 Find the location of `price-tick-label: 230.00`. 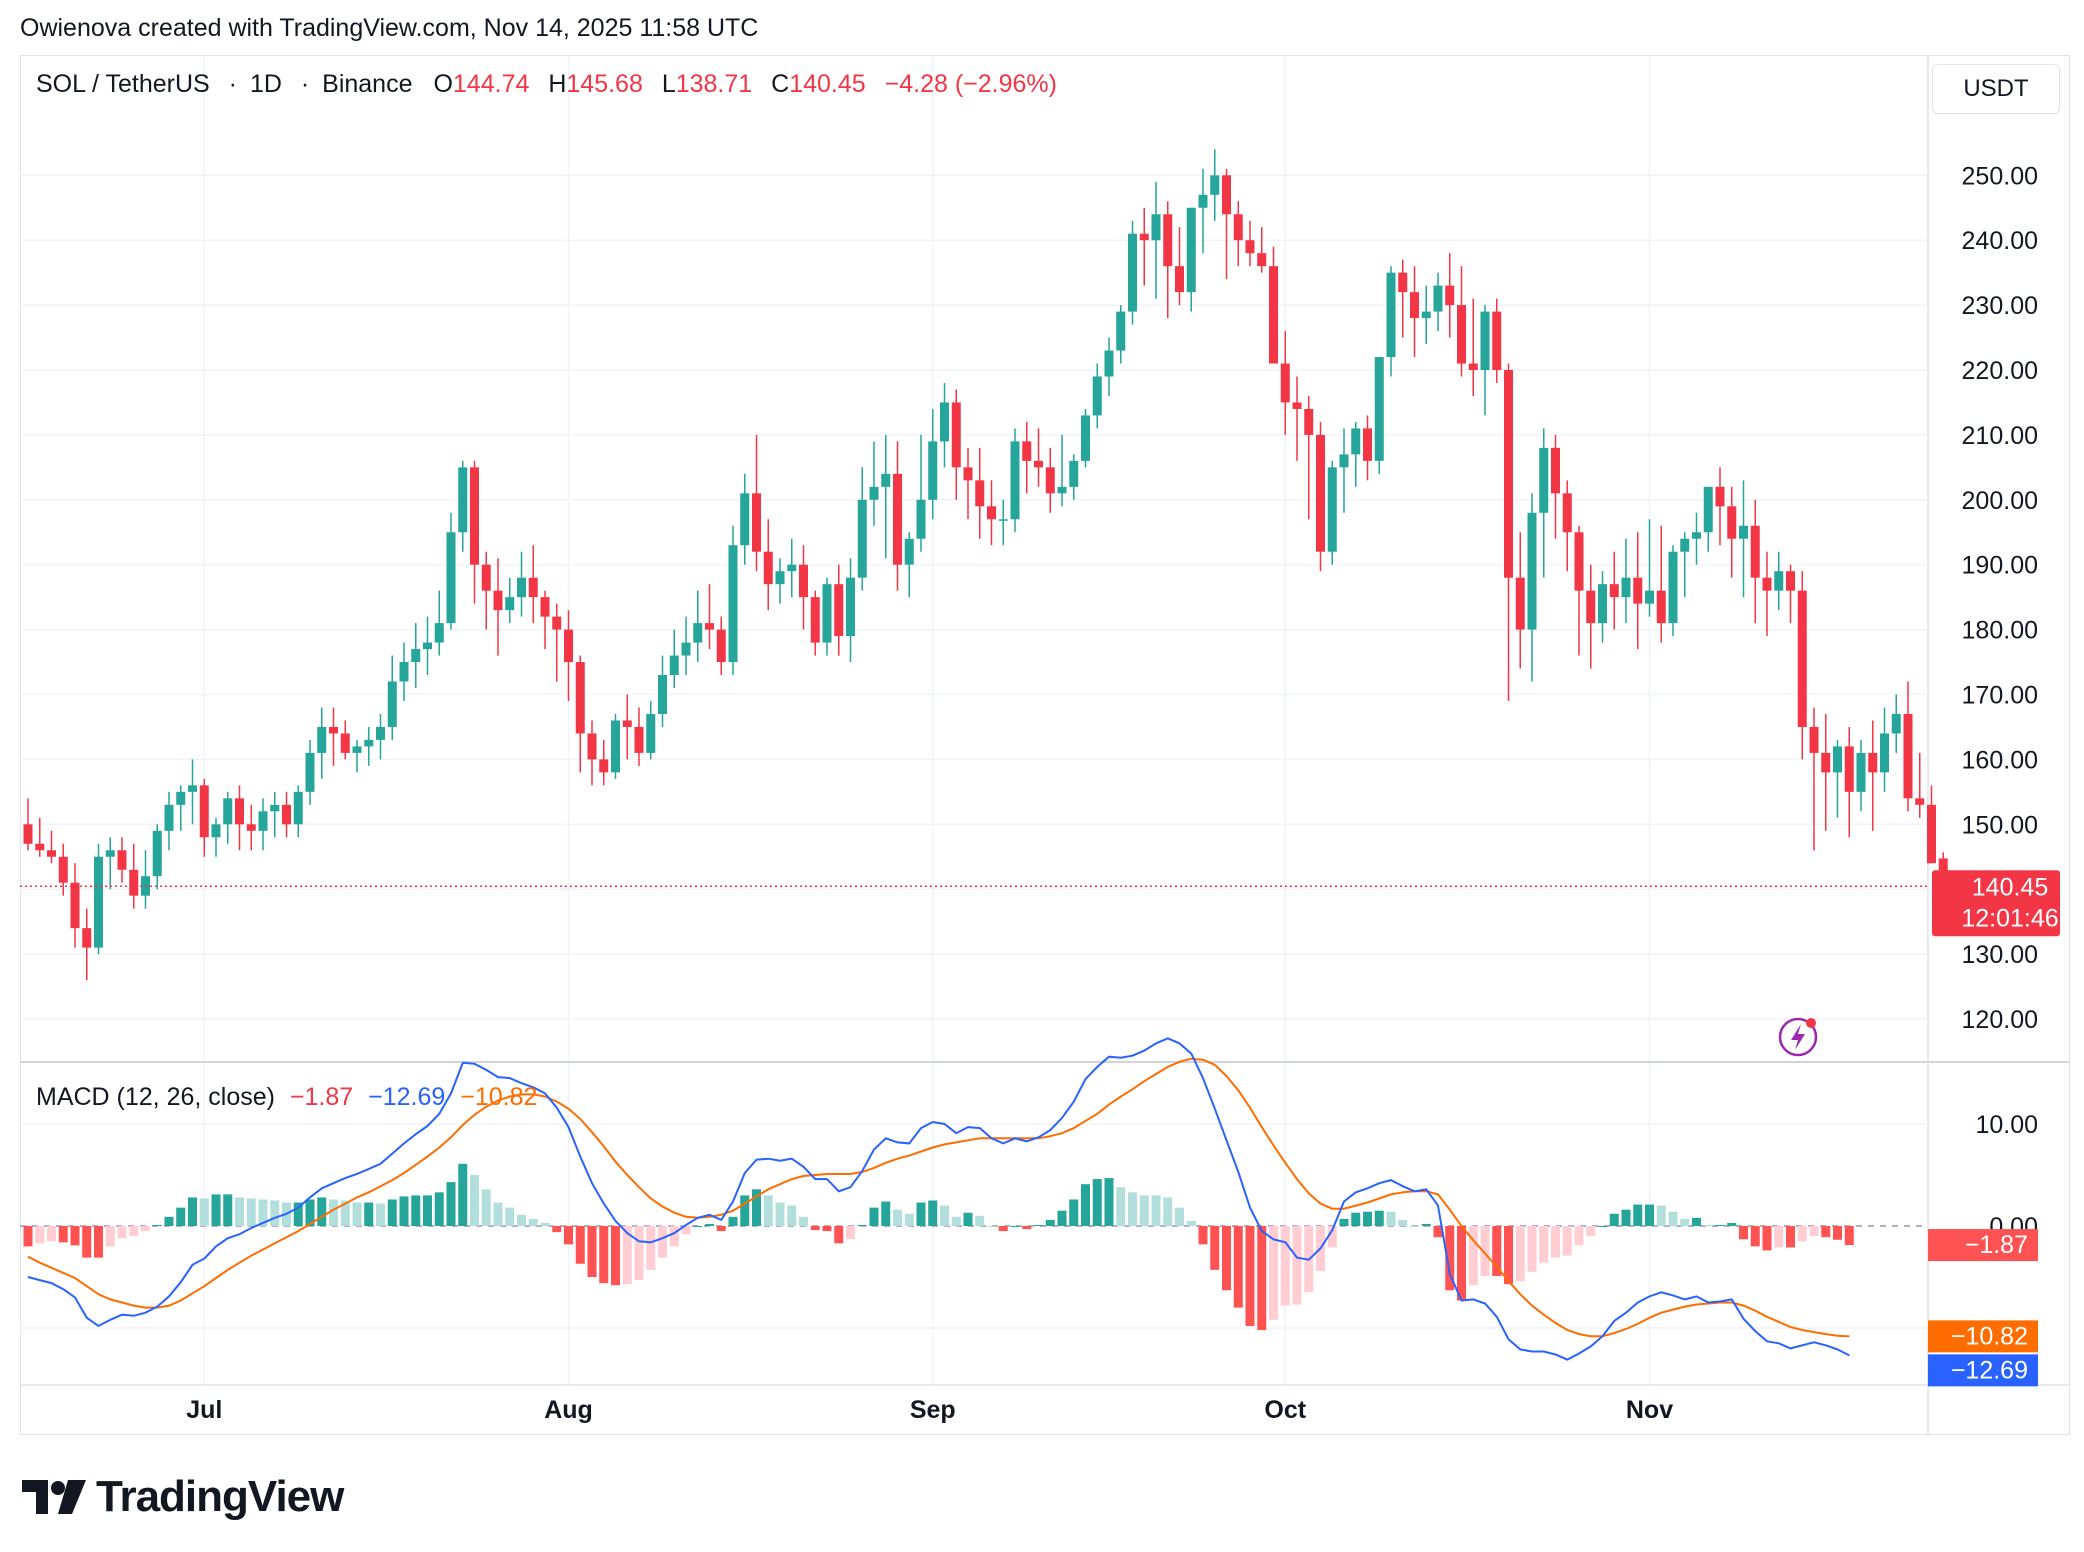

price-tick-label: 230.00 is located at coordinates (2000, 306).